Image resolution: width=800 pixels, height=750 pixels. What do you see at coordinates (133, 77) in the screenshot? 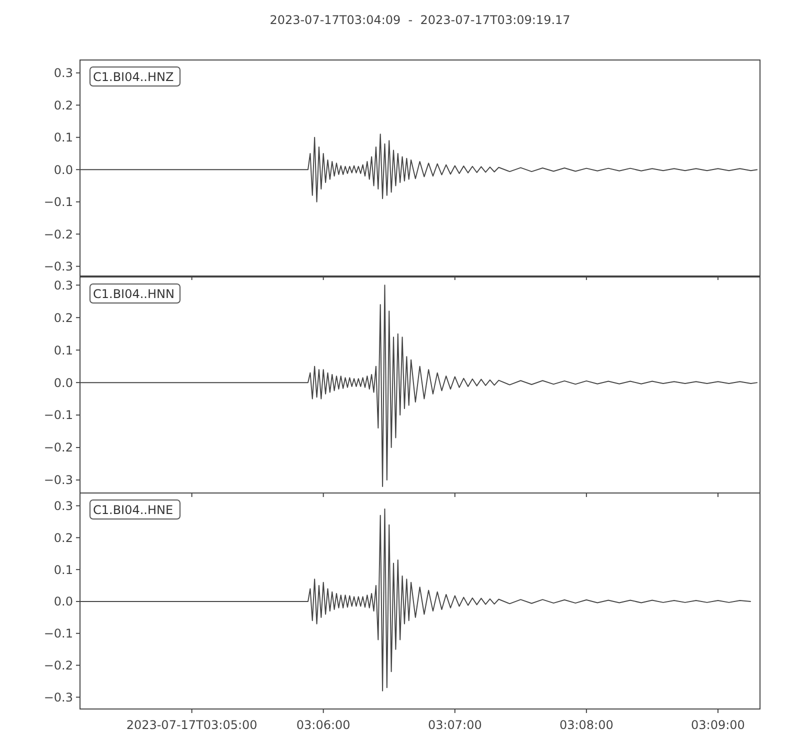
I see `annotation: C1.BI04..HNZ` at bounding box center [133, 77].